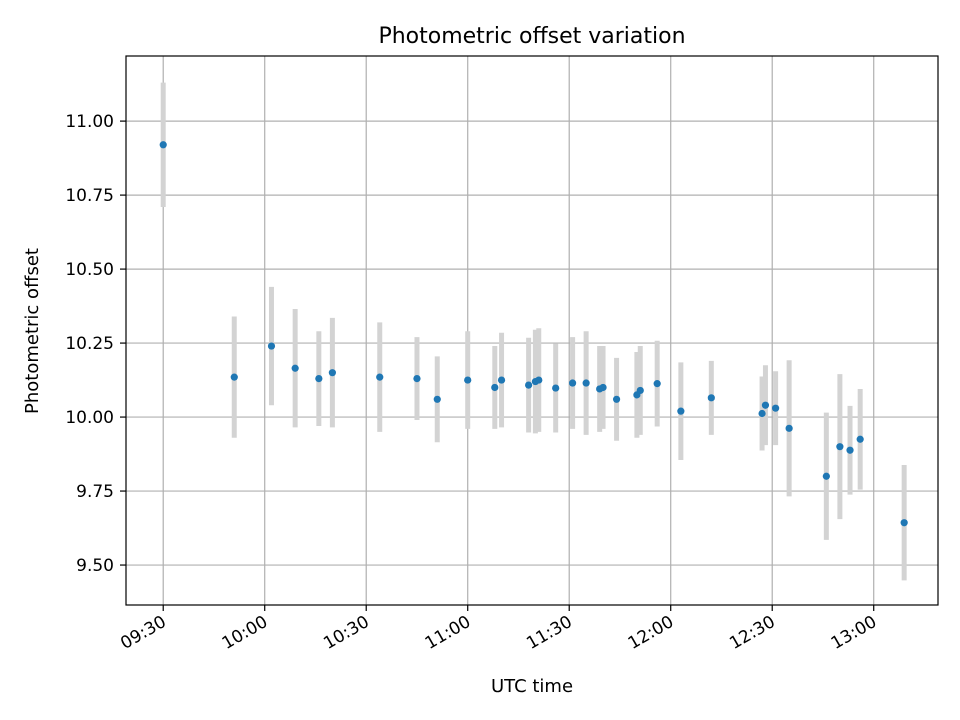 The width and height of the screenshot is (960, 720). I want to click on y-tick-label: 10.25, so click(89, 344).